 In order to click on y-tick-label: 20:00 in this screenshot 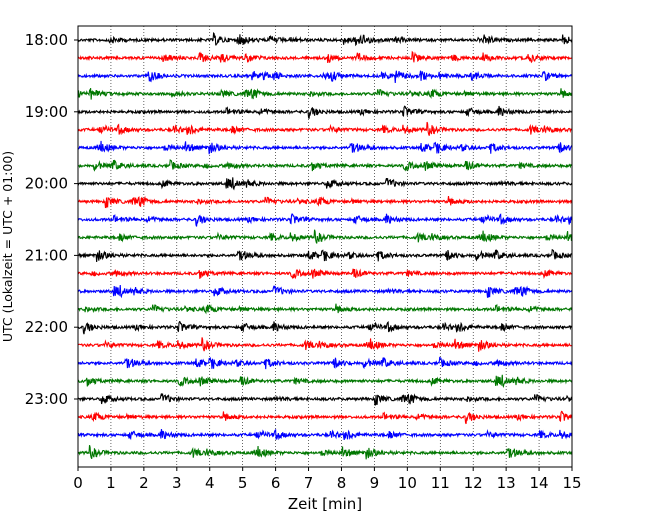, I will do `click(46, 184)`.